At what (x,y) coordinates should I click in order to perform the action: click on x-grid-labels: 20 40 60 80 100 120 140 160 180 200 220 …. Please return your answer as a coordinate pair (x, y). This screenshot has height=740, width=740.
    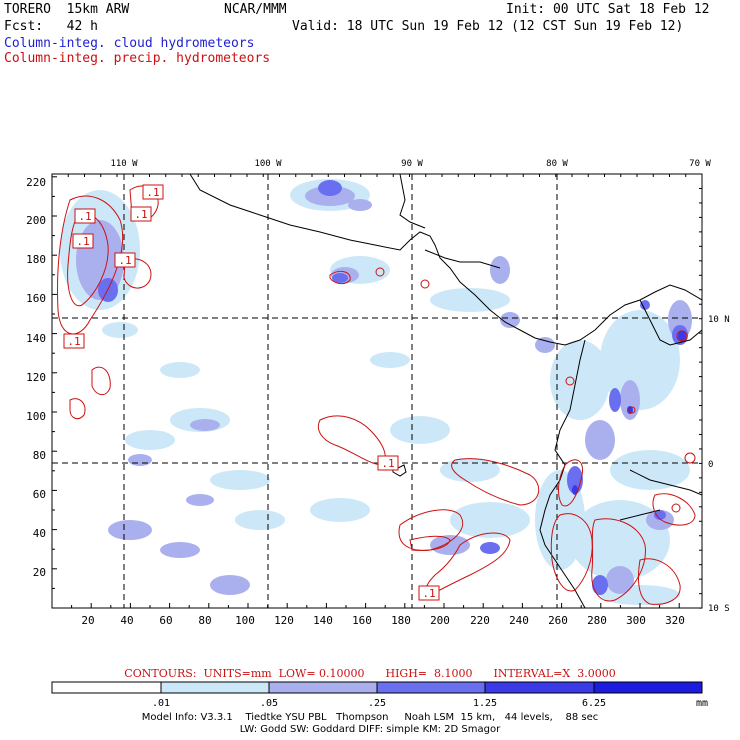
    Looking at the image, I should click on (383, 620).